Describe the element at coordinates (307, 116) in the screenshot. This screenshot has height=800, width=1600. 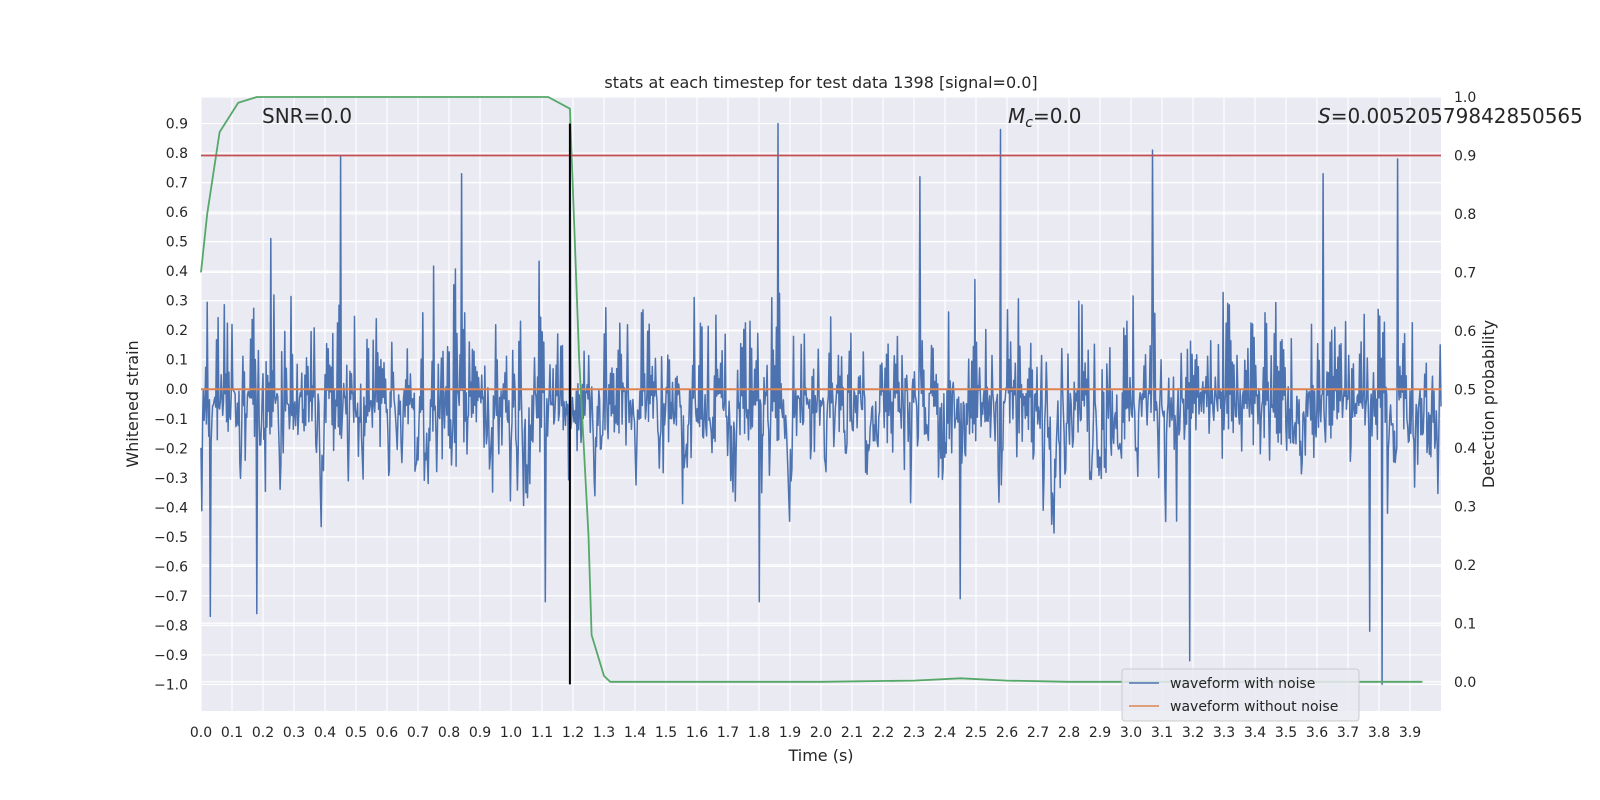
I see `snr-annotation: SNR=0.0` at that location.